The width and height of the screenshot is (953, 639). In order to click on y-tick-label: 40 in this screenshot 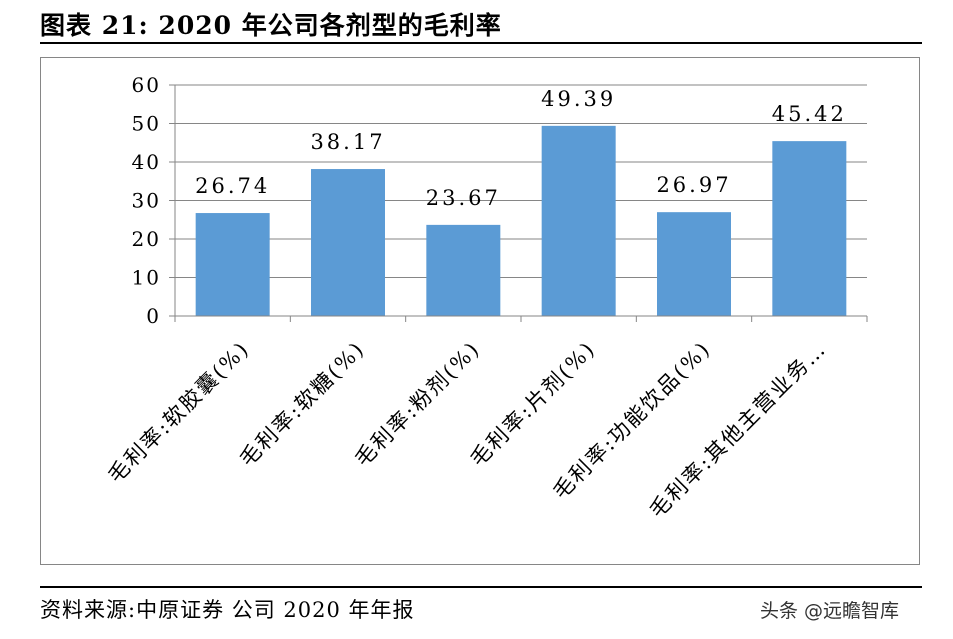, I will do `click(146, 162)`.